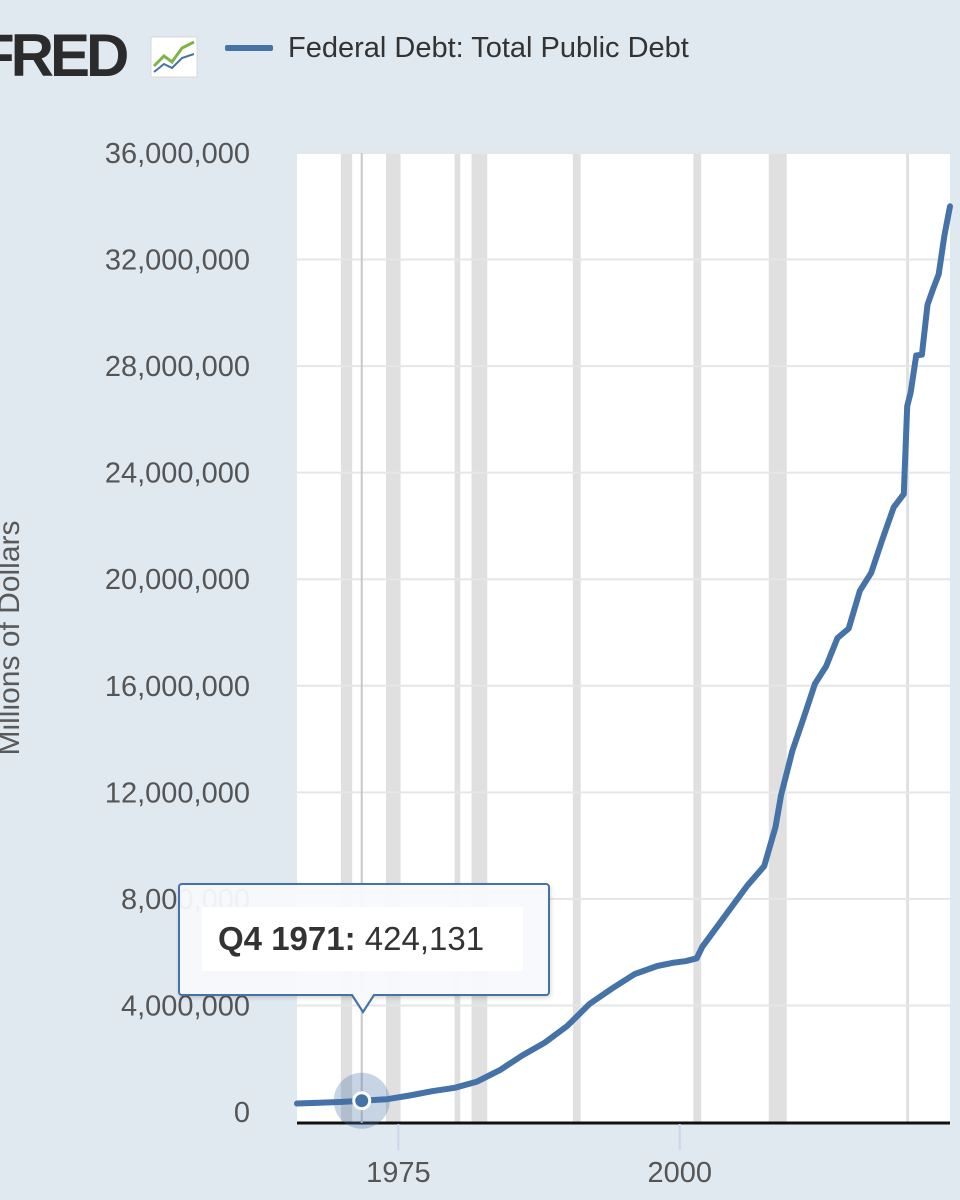  I want to click on y-tick-label: 24,000,000, so click(177, 474).